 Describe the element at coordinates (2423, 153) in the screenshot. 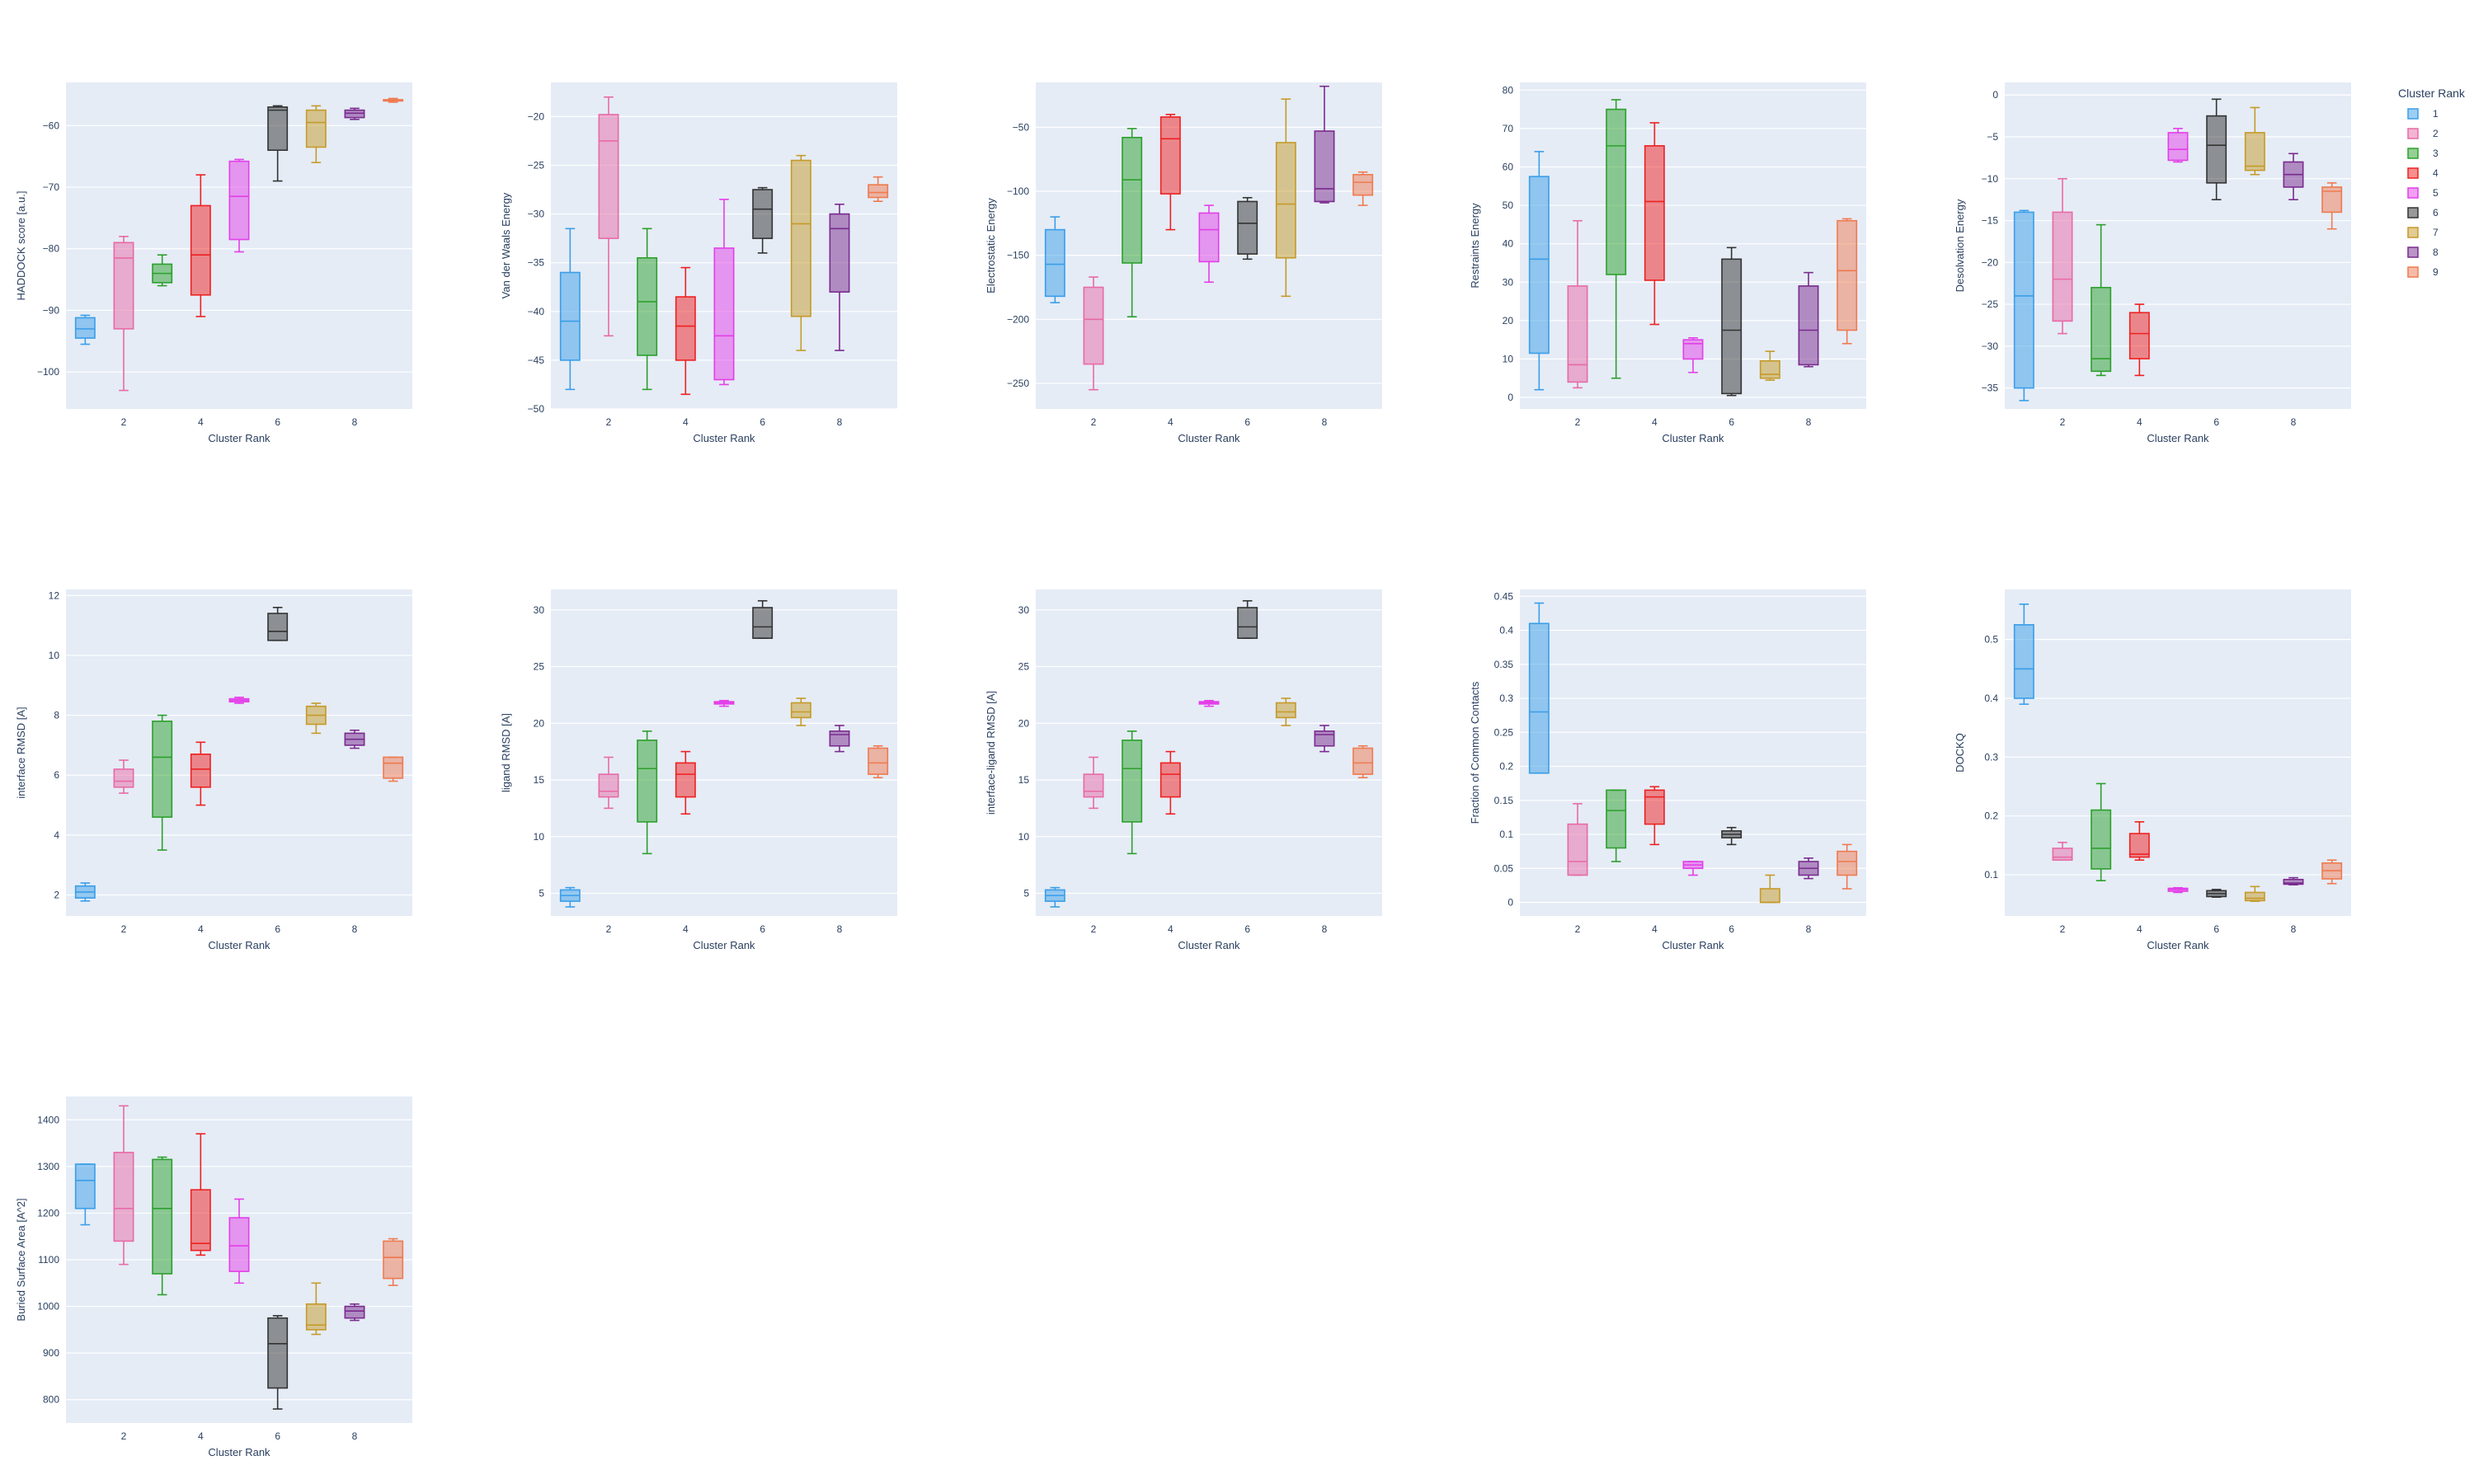

I see `legend-item-3: 3` at that location.